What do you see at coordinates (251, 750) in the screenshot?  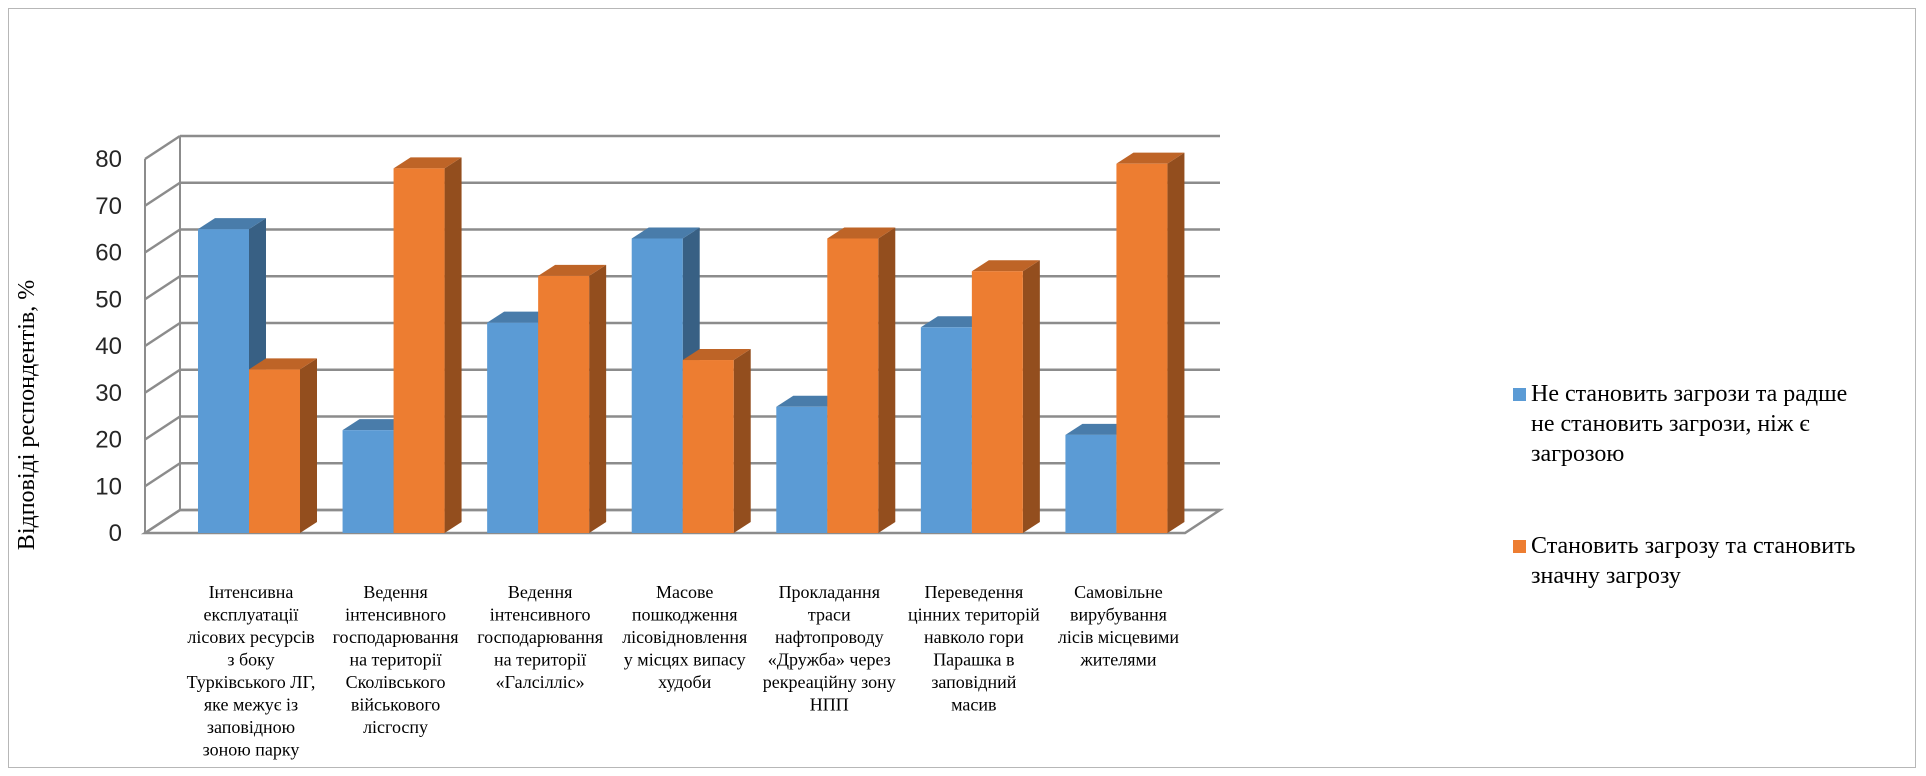 I see `category-label-line: зоною парку` at bounding box center [251, 750].